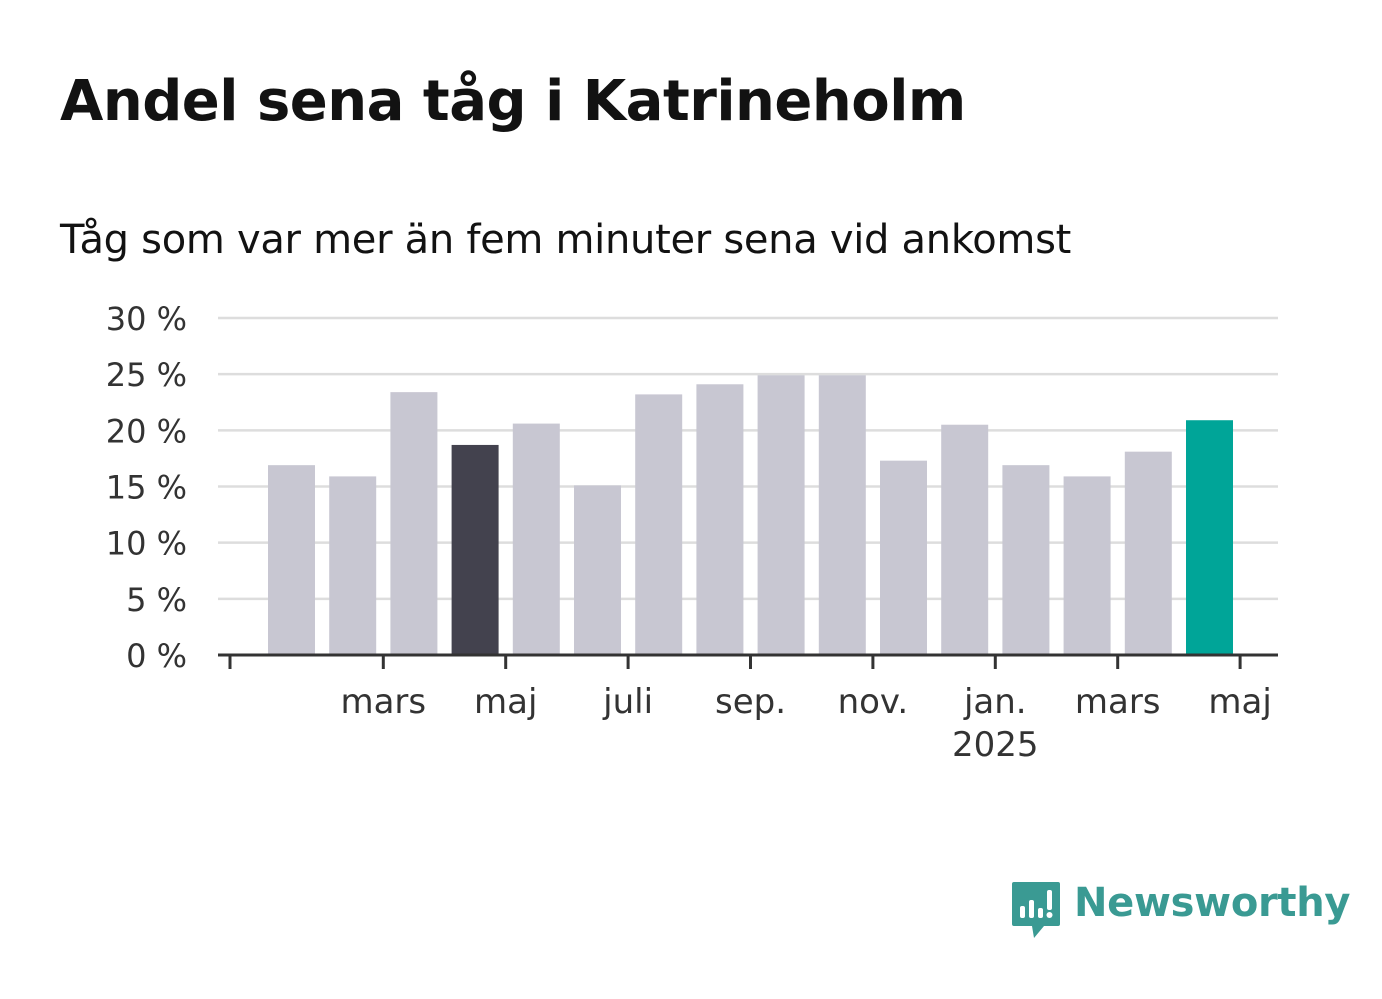  What do you see at coordinates (146, 375) in the screenshot?
I see `y-tick-label: 25 %` at bounding box center [146, 375].